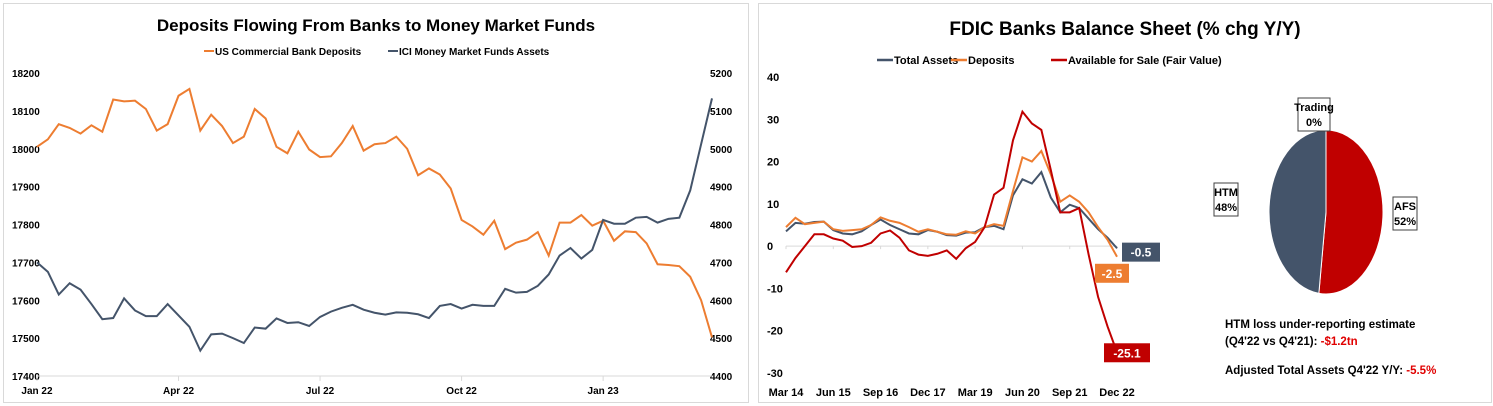 This screenshot has height=406, width=1493. I want to click on y-tick-right: 4600, so click(721, 301).